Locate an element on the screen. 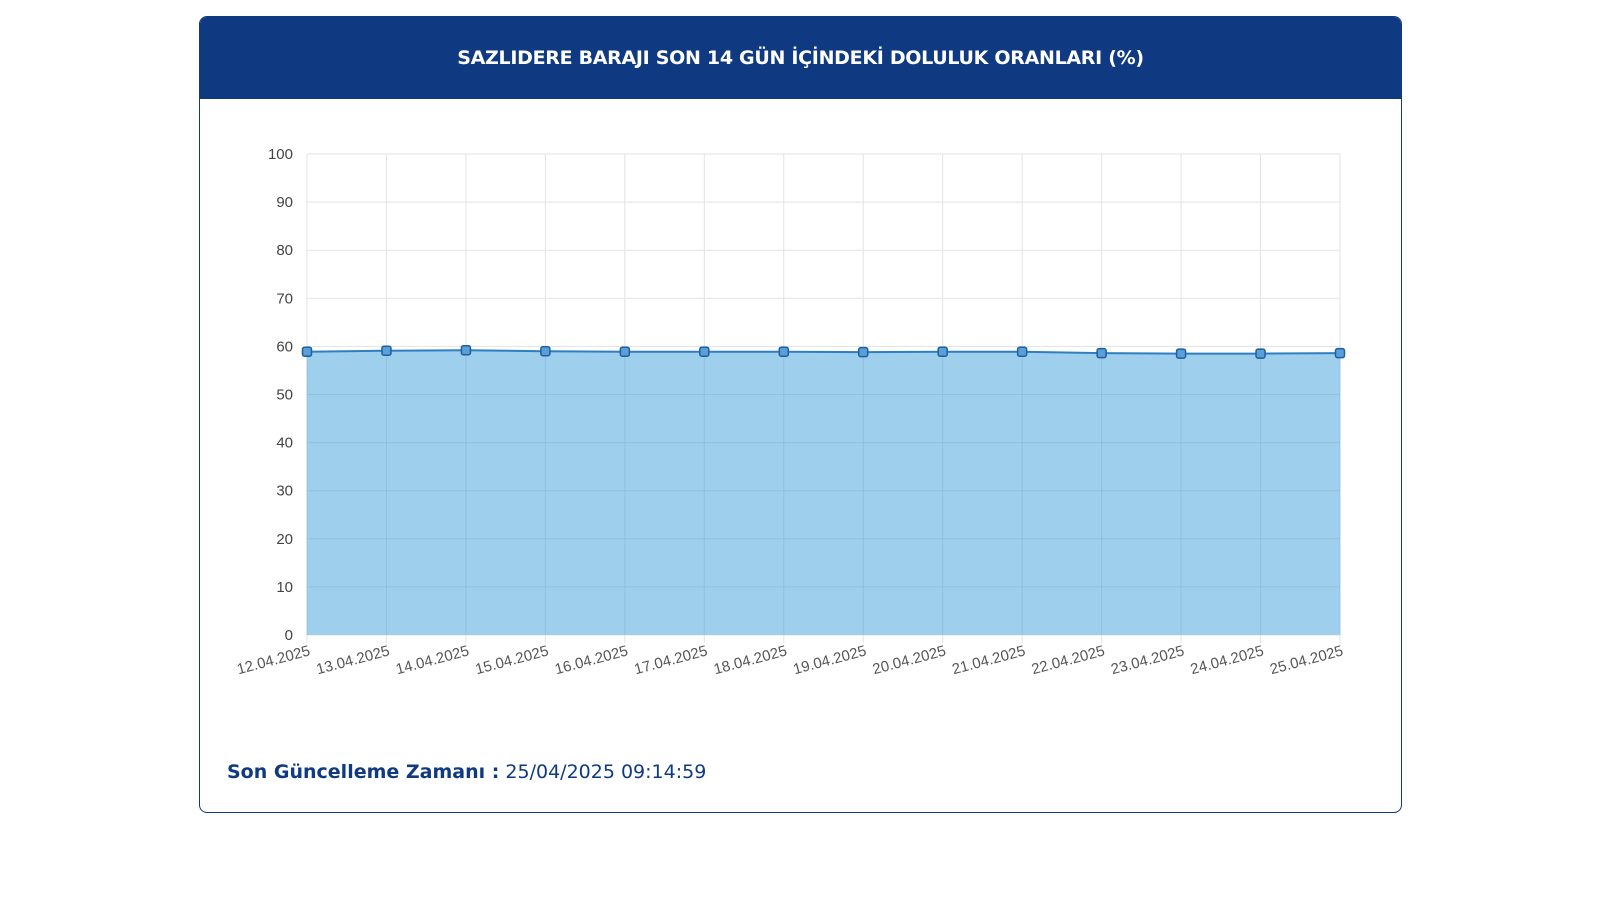  y-tick-label: 100 is located at coordinates (280, 154).